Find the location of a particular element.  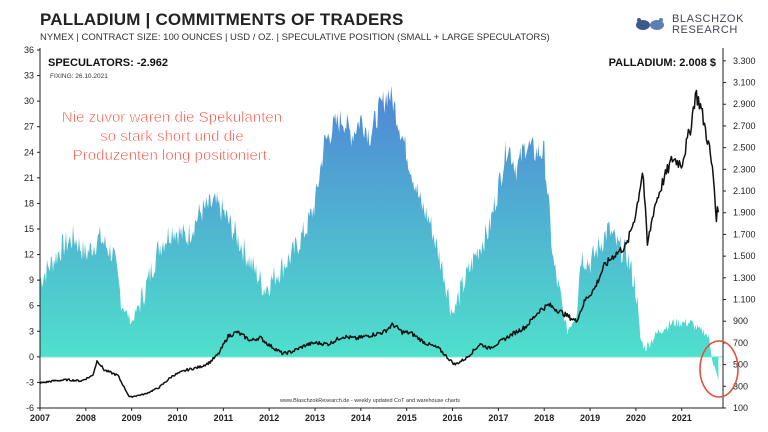

y-right-tick-label: 2.300 is located at coordinates (744, 169).